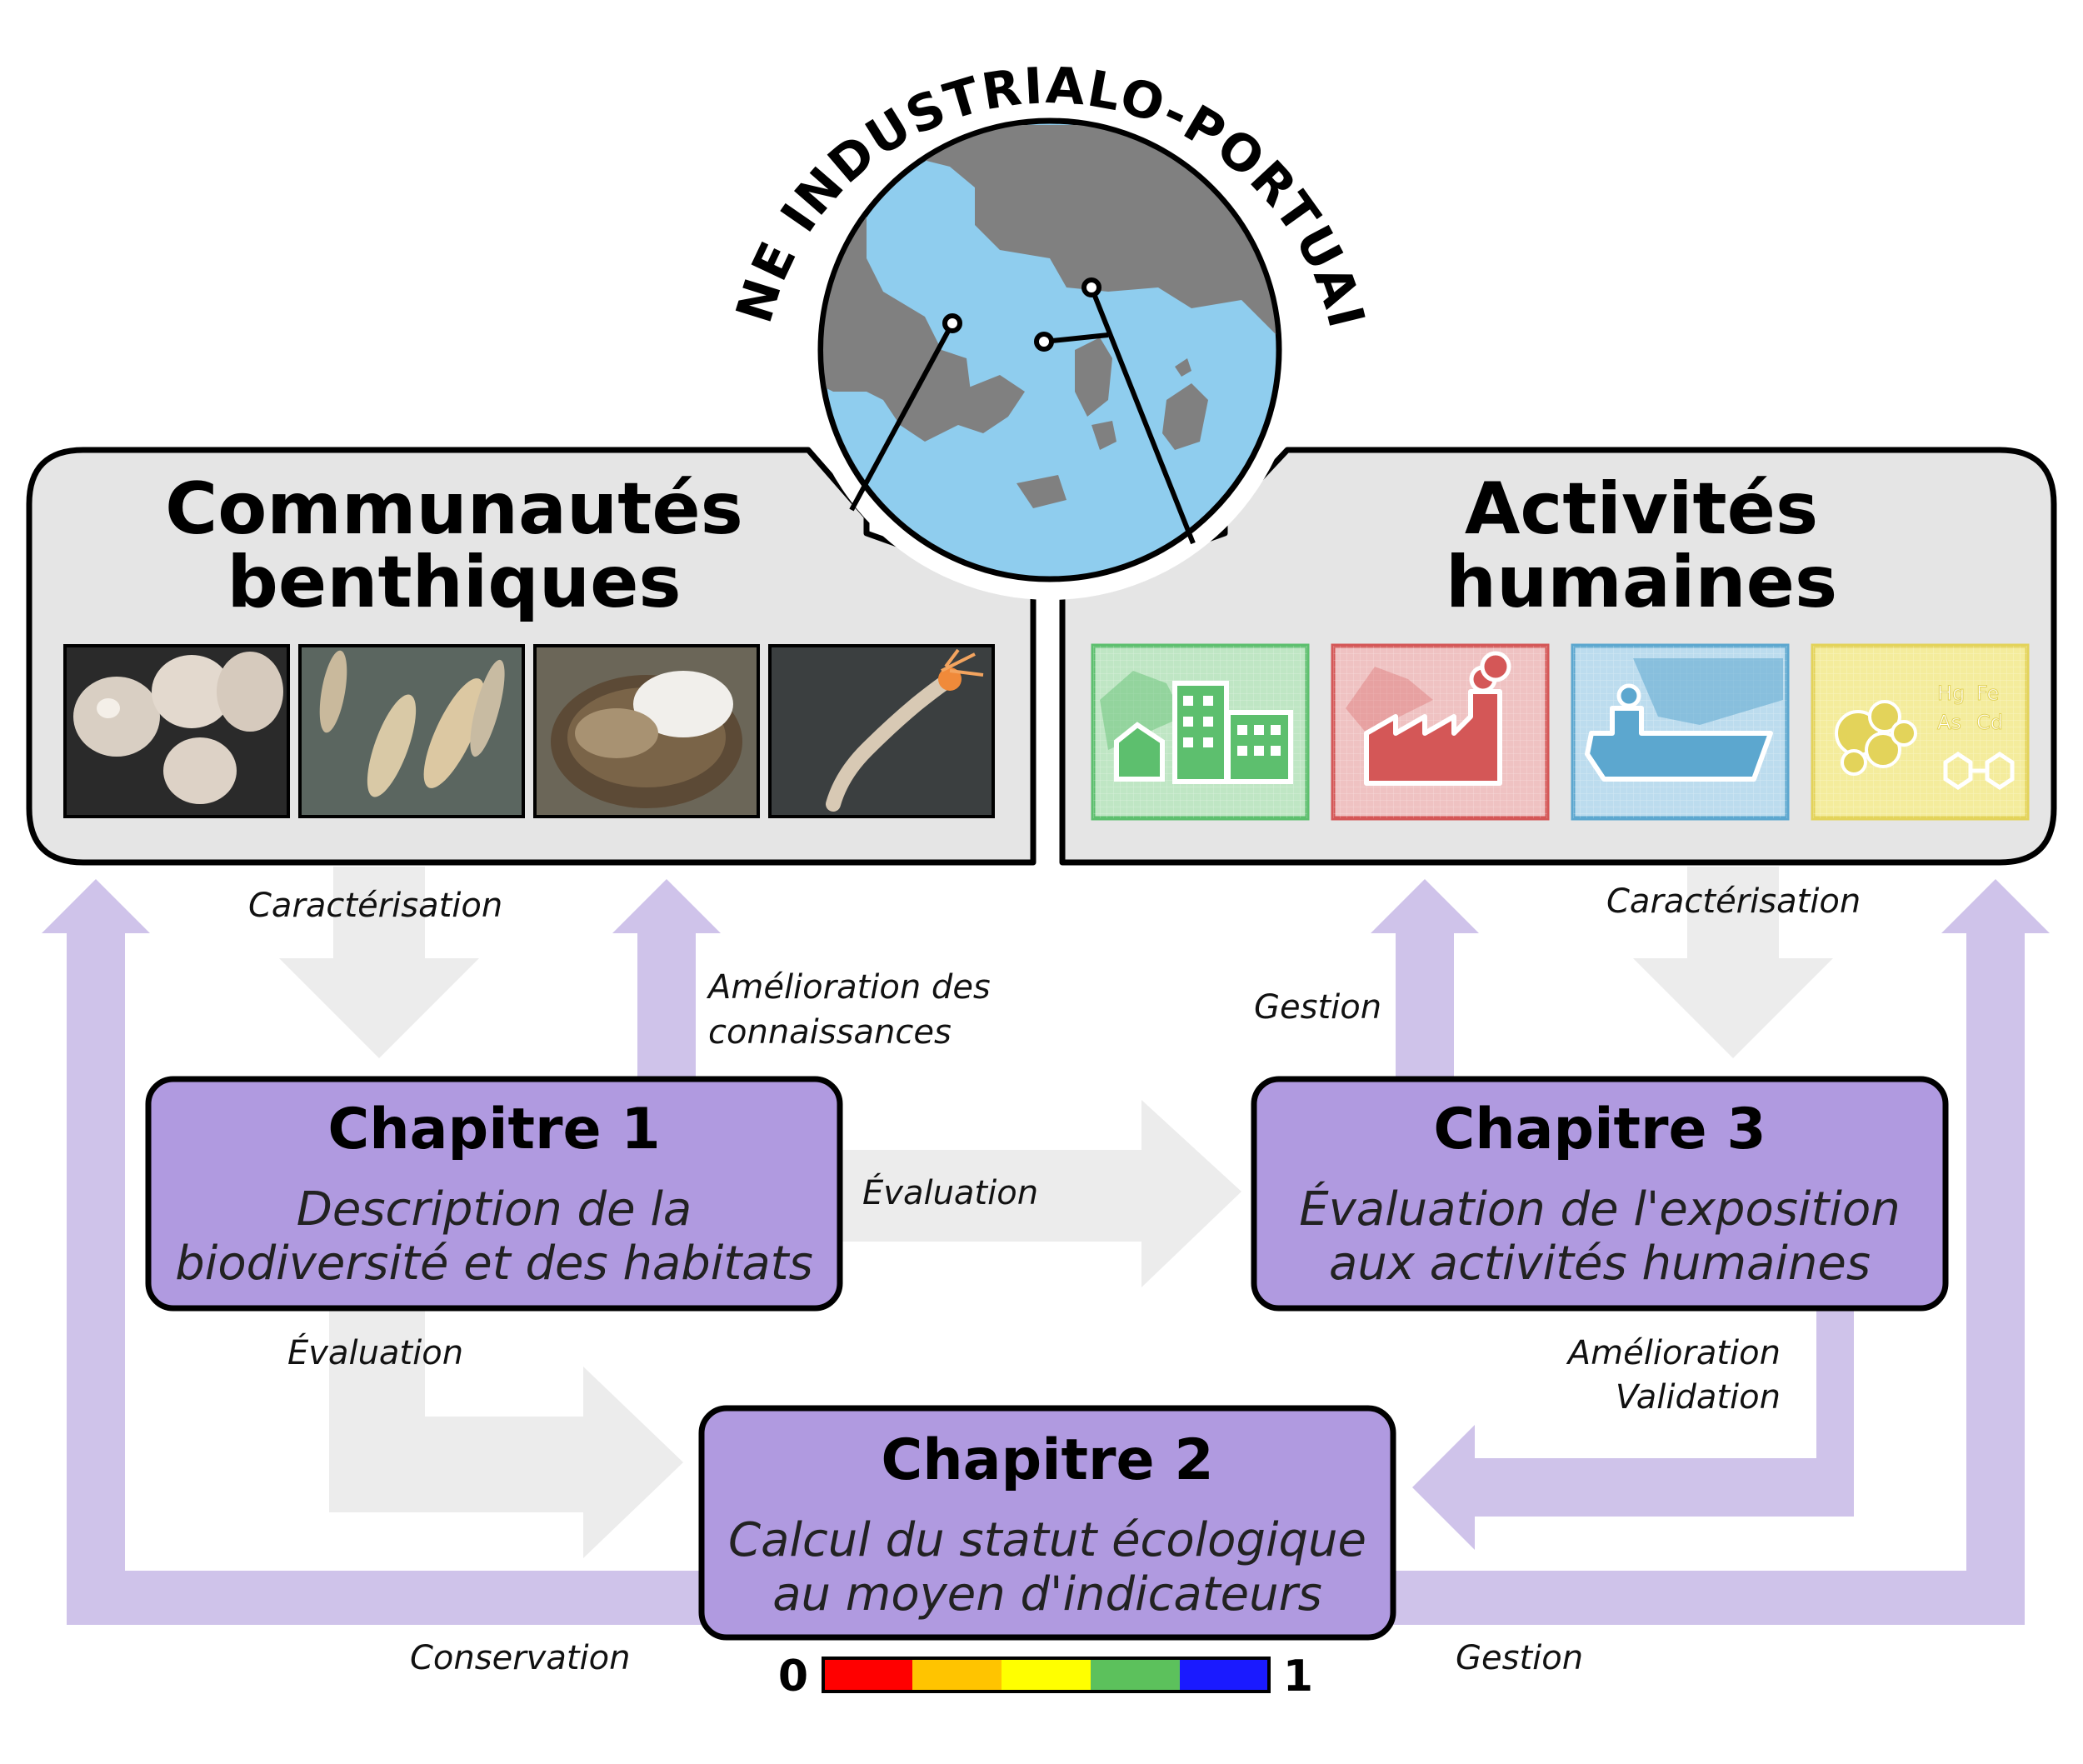  What do you see at coordinates (494, 1129) in the screenshot?
I see `chapter-1-title: Chapitre 1` at bounding box center [494, 1129].